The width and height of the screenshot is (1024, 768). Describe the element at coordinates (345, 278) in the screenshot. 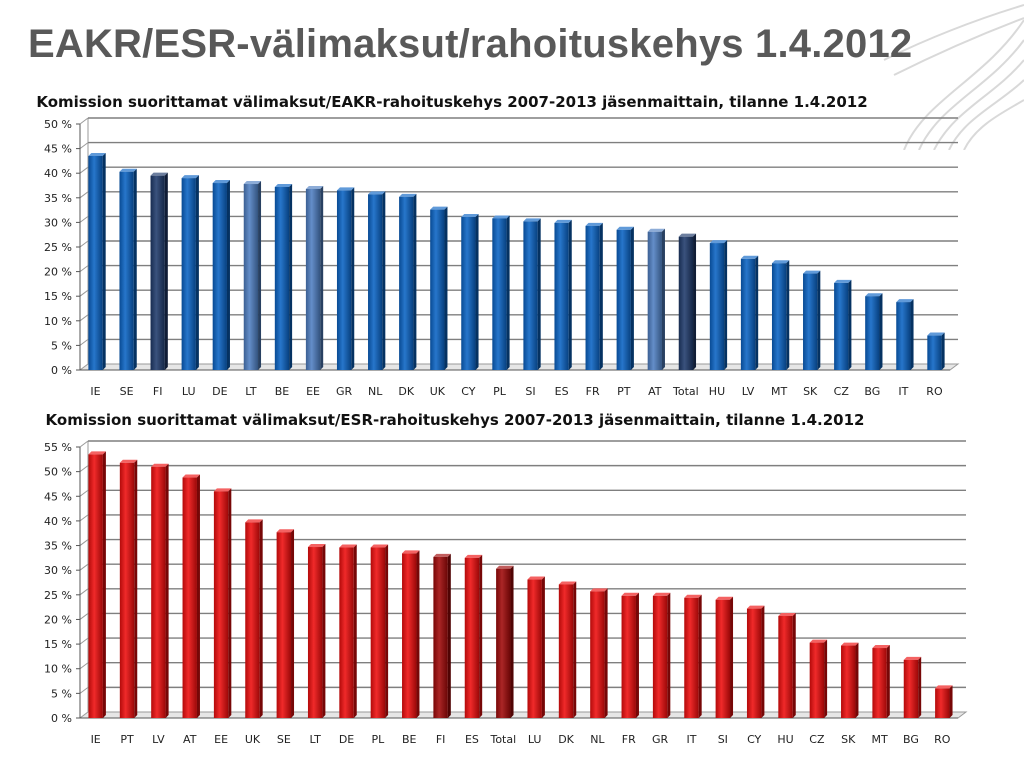

I see `eakr-bar-gr` at that location.